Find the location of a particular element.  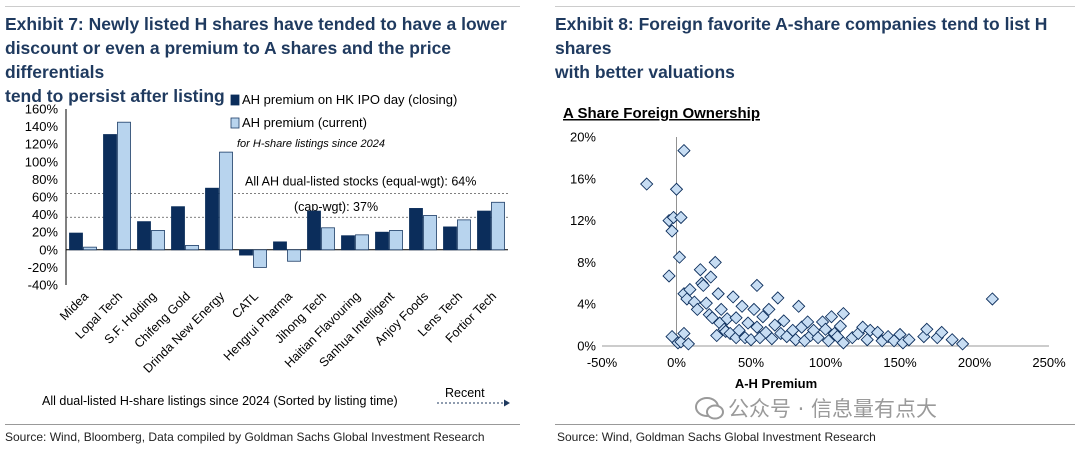

y-tick-label: 60% is located at coordinates (45, 197).